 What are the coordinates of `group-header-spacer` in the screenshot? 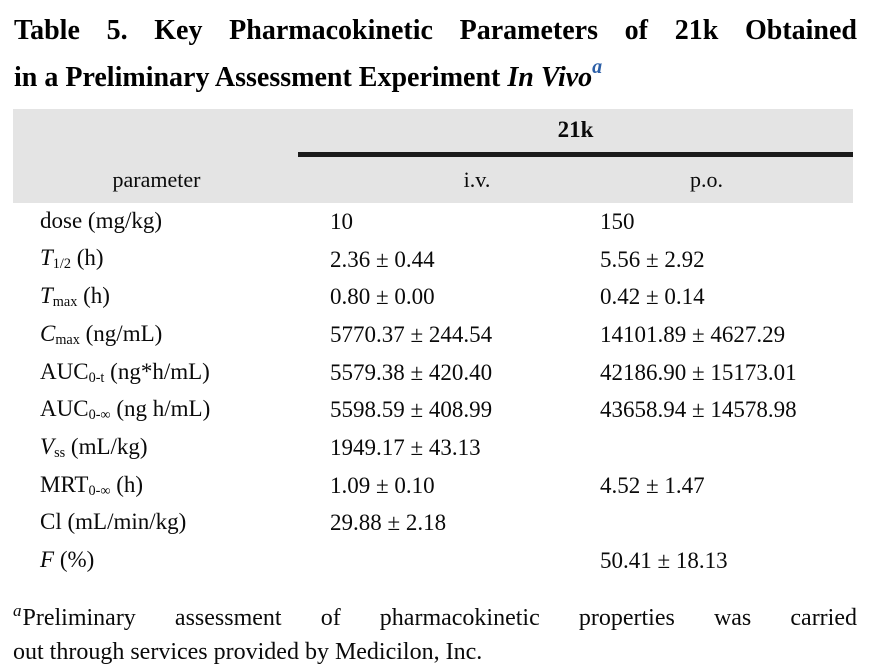 It's located at (155, 133).